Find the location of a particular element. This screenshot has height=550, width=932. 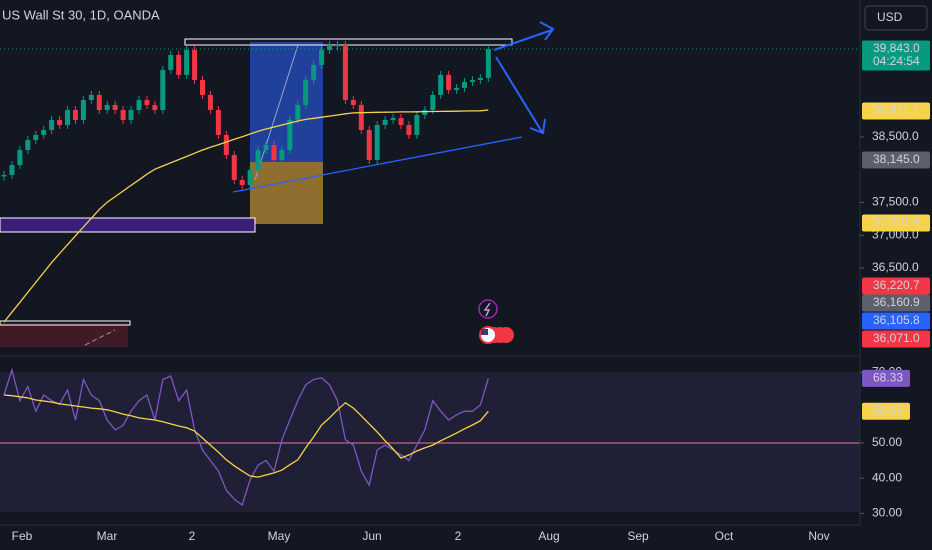

x-tick-label: Jun is located at coordinates (371, 536).